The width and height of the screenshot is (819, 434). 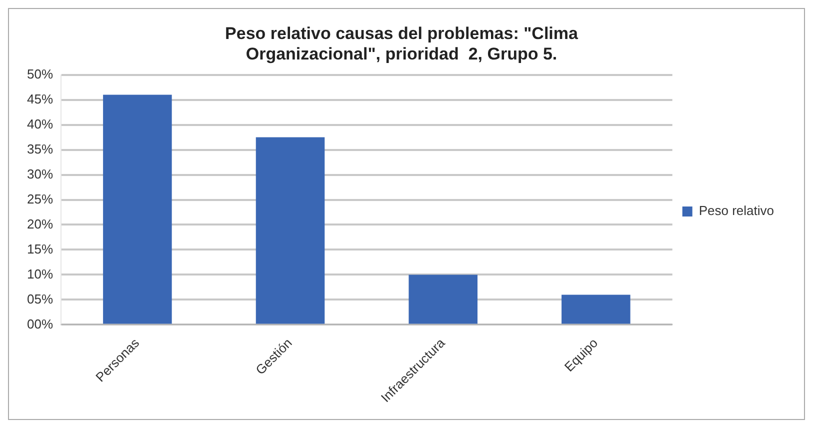 What do you see at coordinates (40, 74) in the screenshot?
I see `y-tick-label: 50%` at bounding box center [40, 74].